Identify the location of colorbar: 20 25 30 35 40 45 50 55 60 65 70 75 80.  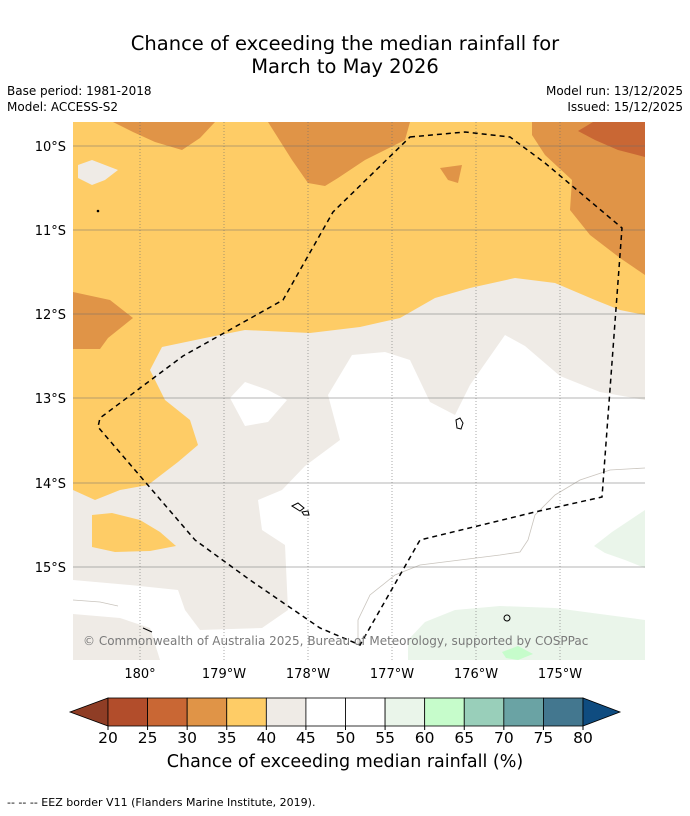
(345, 722).